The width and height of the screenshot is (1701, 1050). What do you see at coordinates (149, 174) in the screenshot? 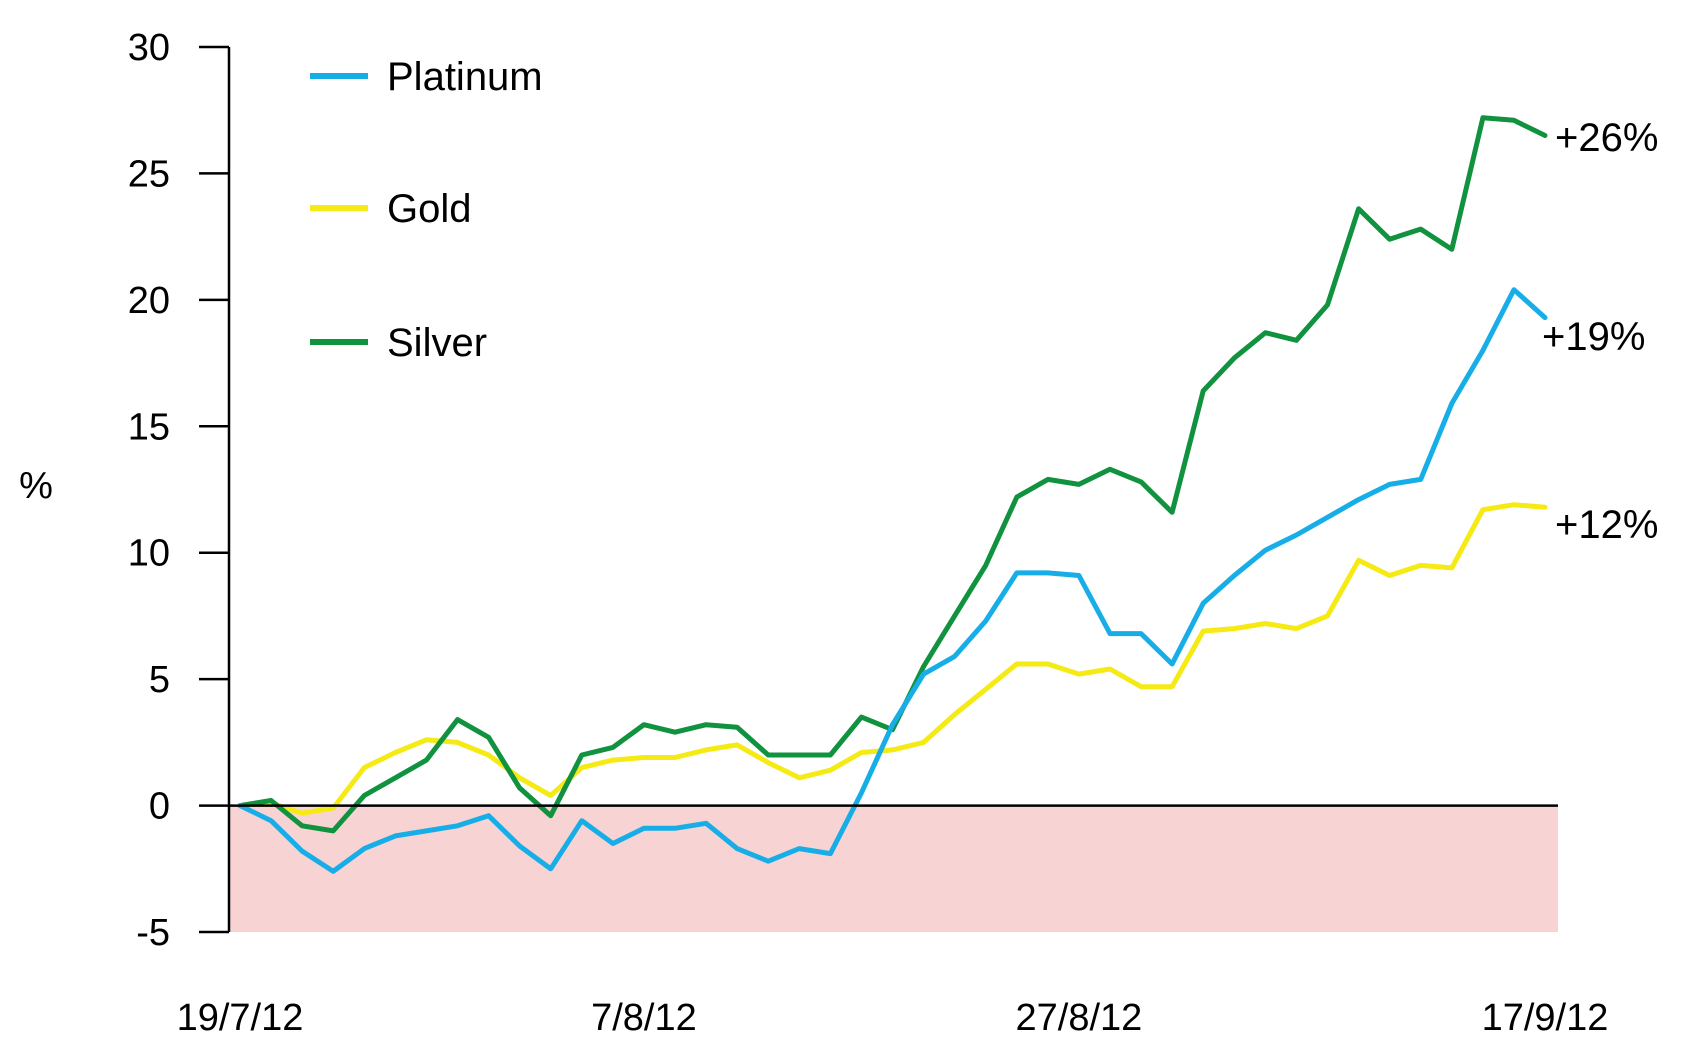
I see `y-tick-label: 25` at bounding box center [149, 174].